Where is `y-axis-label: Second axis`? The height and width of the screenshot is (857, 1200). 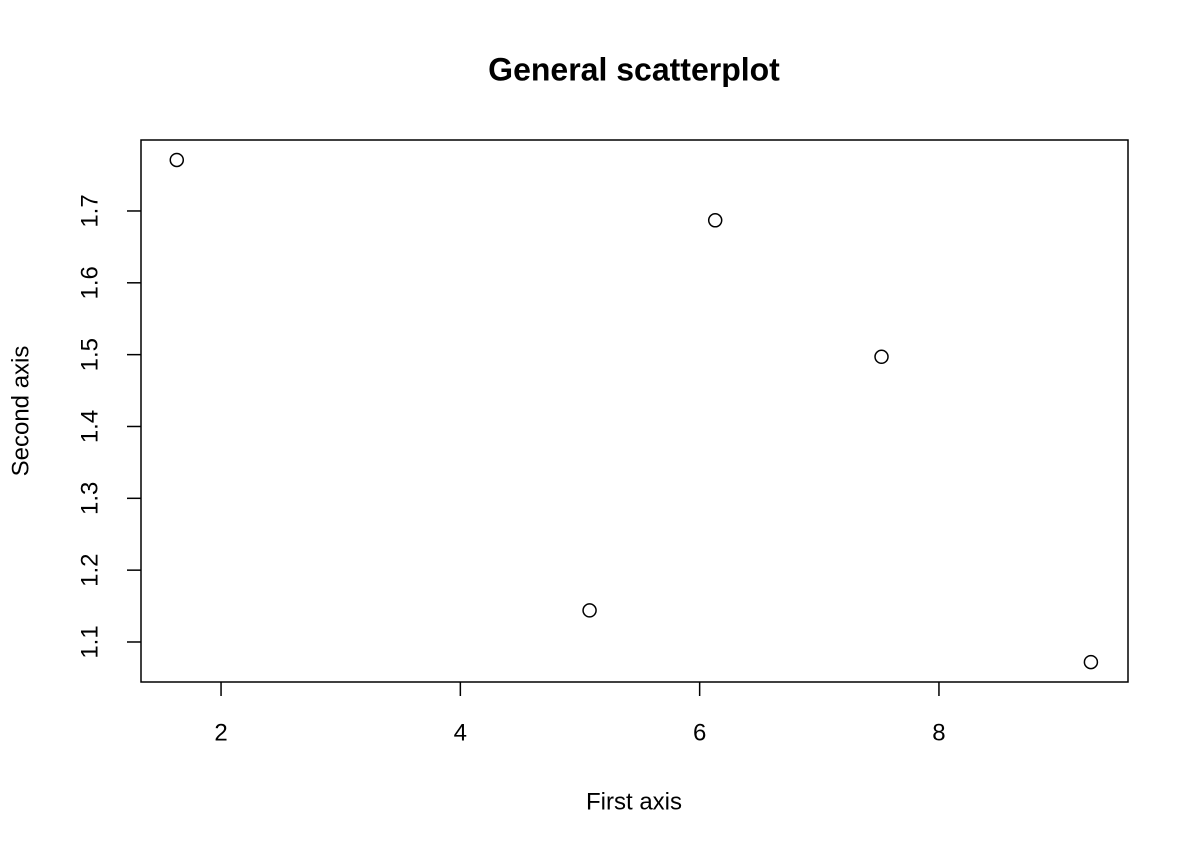
y-axis-label: Second axis is located at coordinates (20, 411).